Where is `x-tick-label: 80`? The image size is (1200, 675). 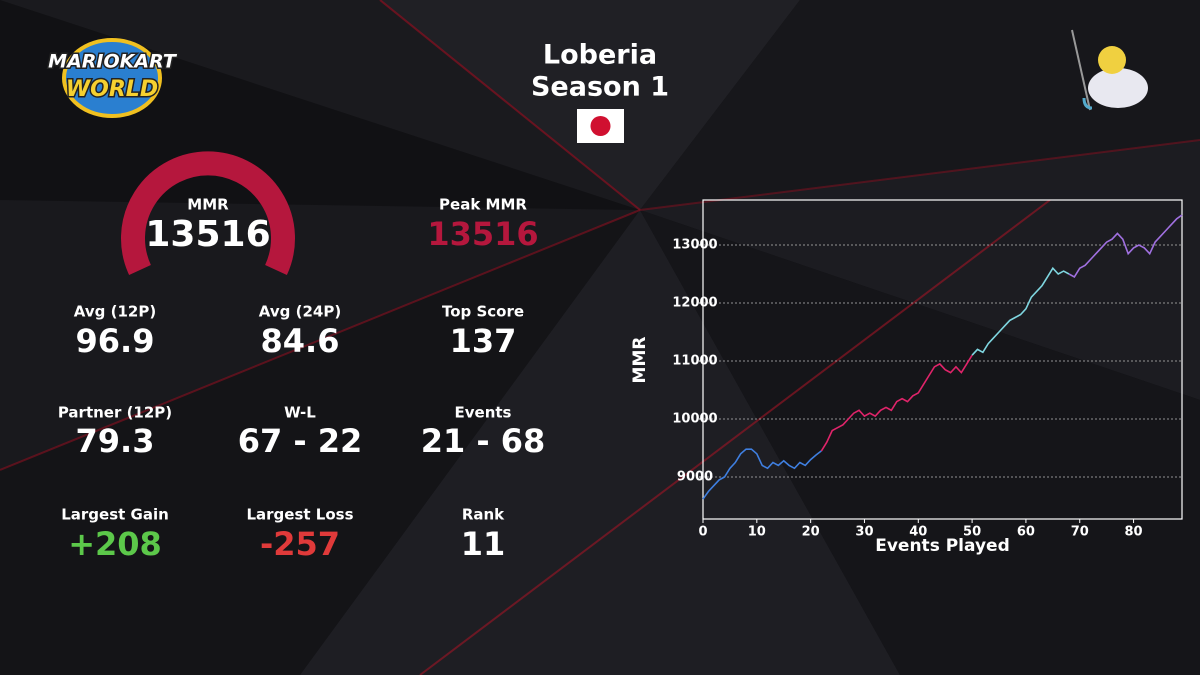 x-tick-label: 80 is located at coordinates (1134, 532).